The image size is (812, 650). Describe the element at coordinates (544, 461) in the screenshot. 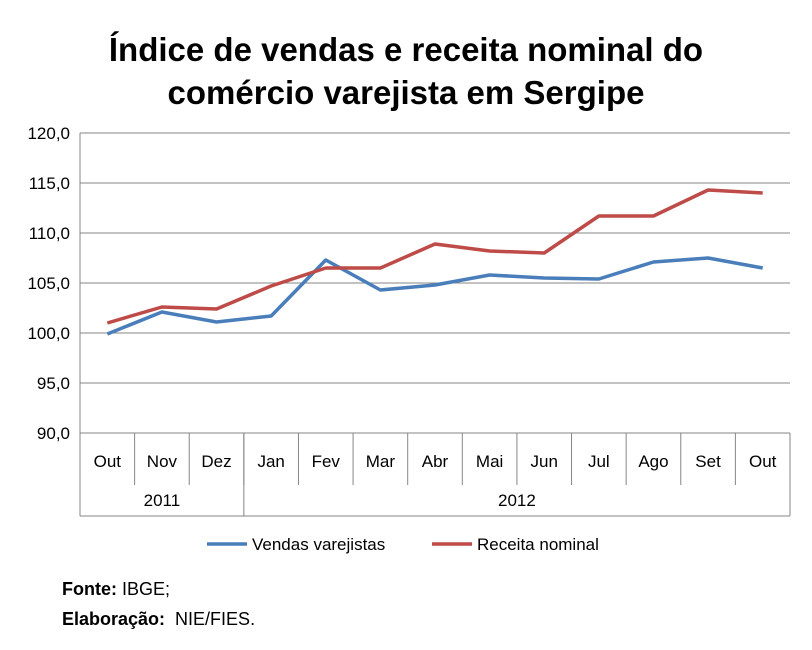

I see `x-tick-label: Jun` at that location.